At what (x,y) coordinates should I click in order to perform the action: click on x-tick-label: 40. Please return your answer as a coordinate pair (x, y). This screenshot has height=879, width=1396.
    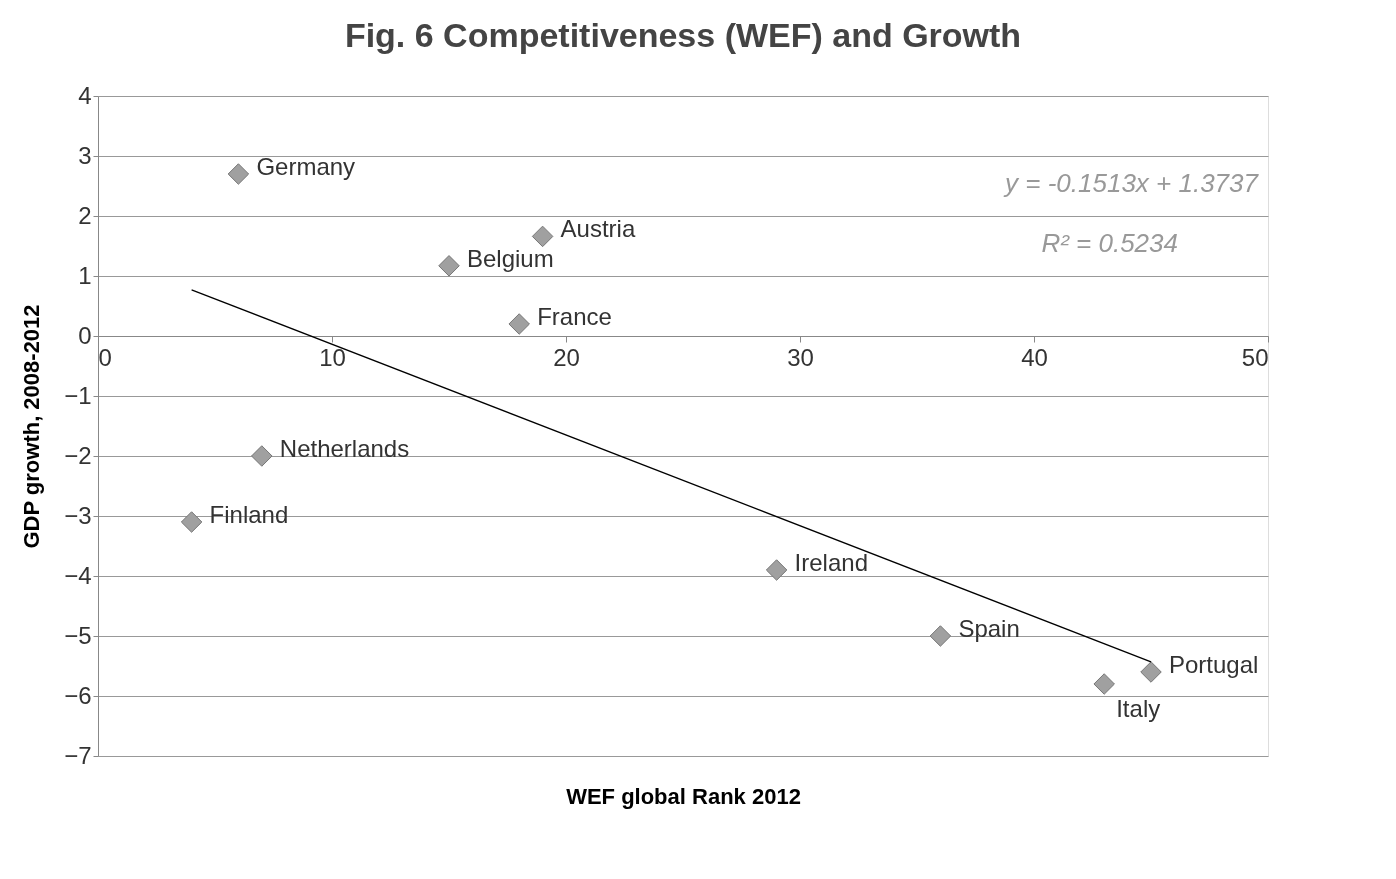
    Looking at the image, I should click on (1034, 357).